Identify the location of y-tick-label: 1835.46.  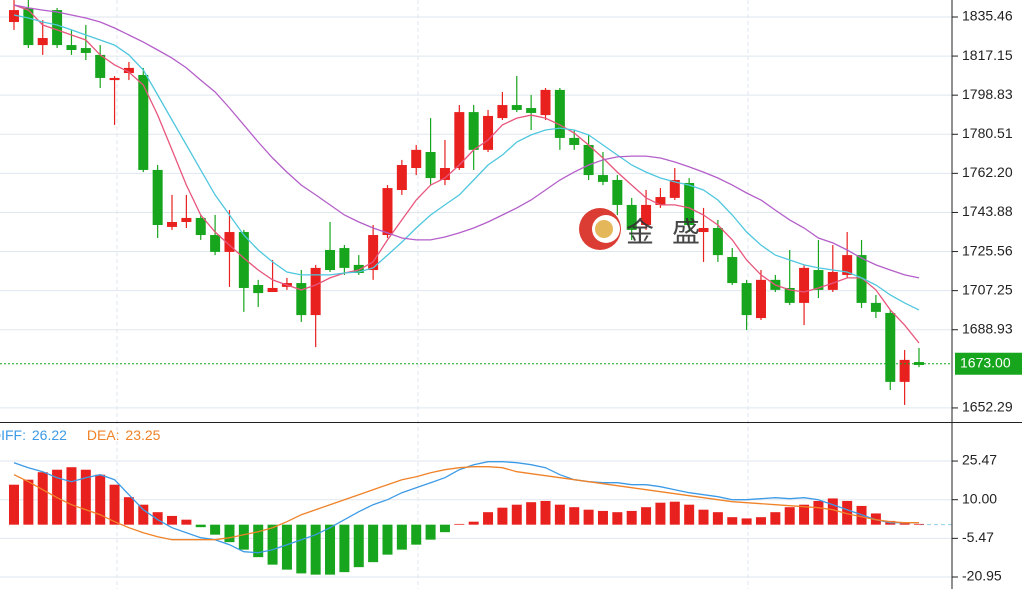
(987, 16).